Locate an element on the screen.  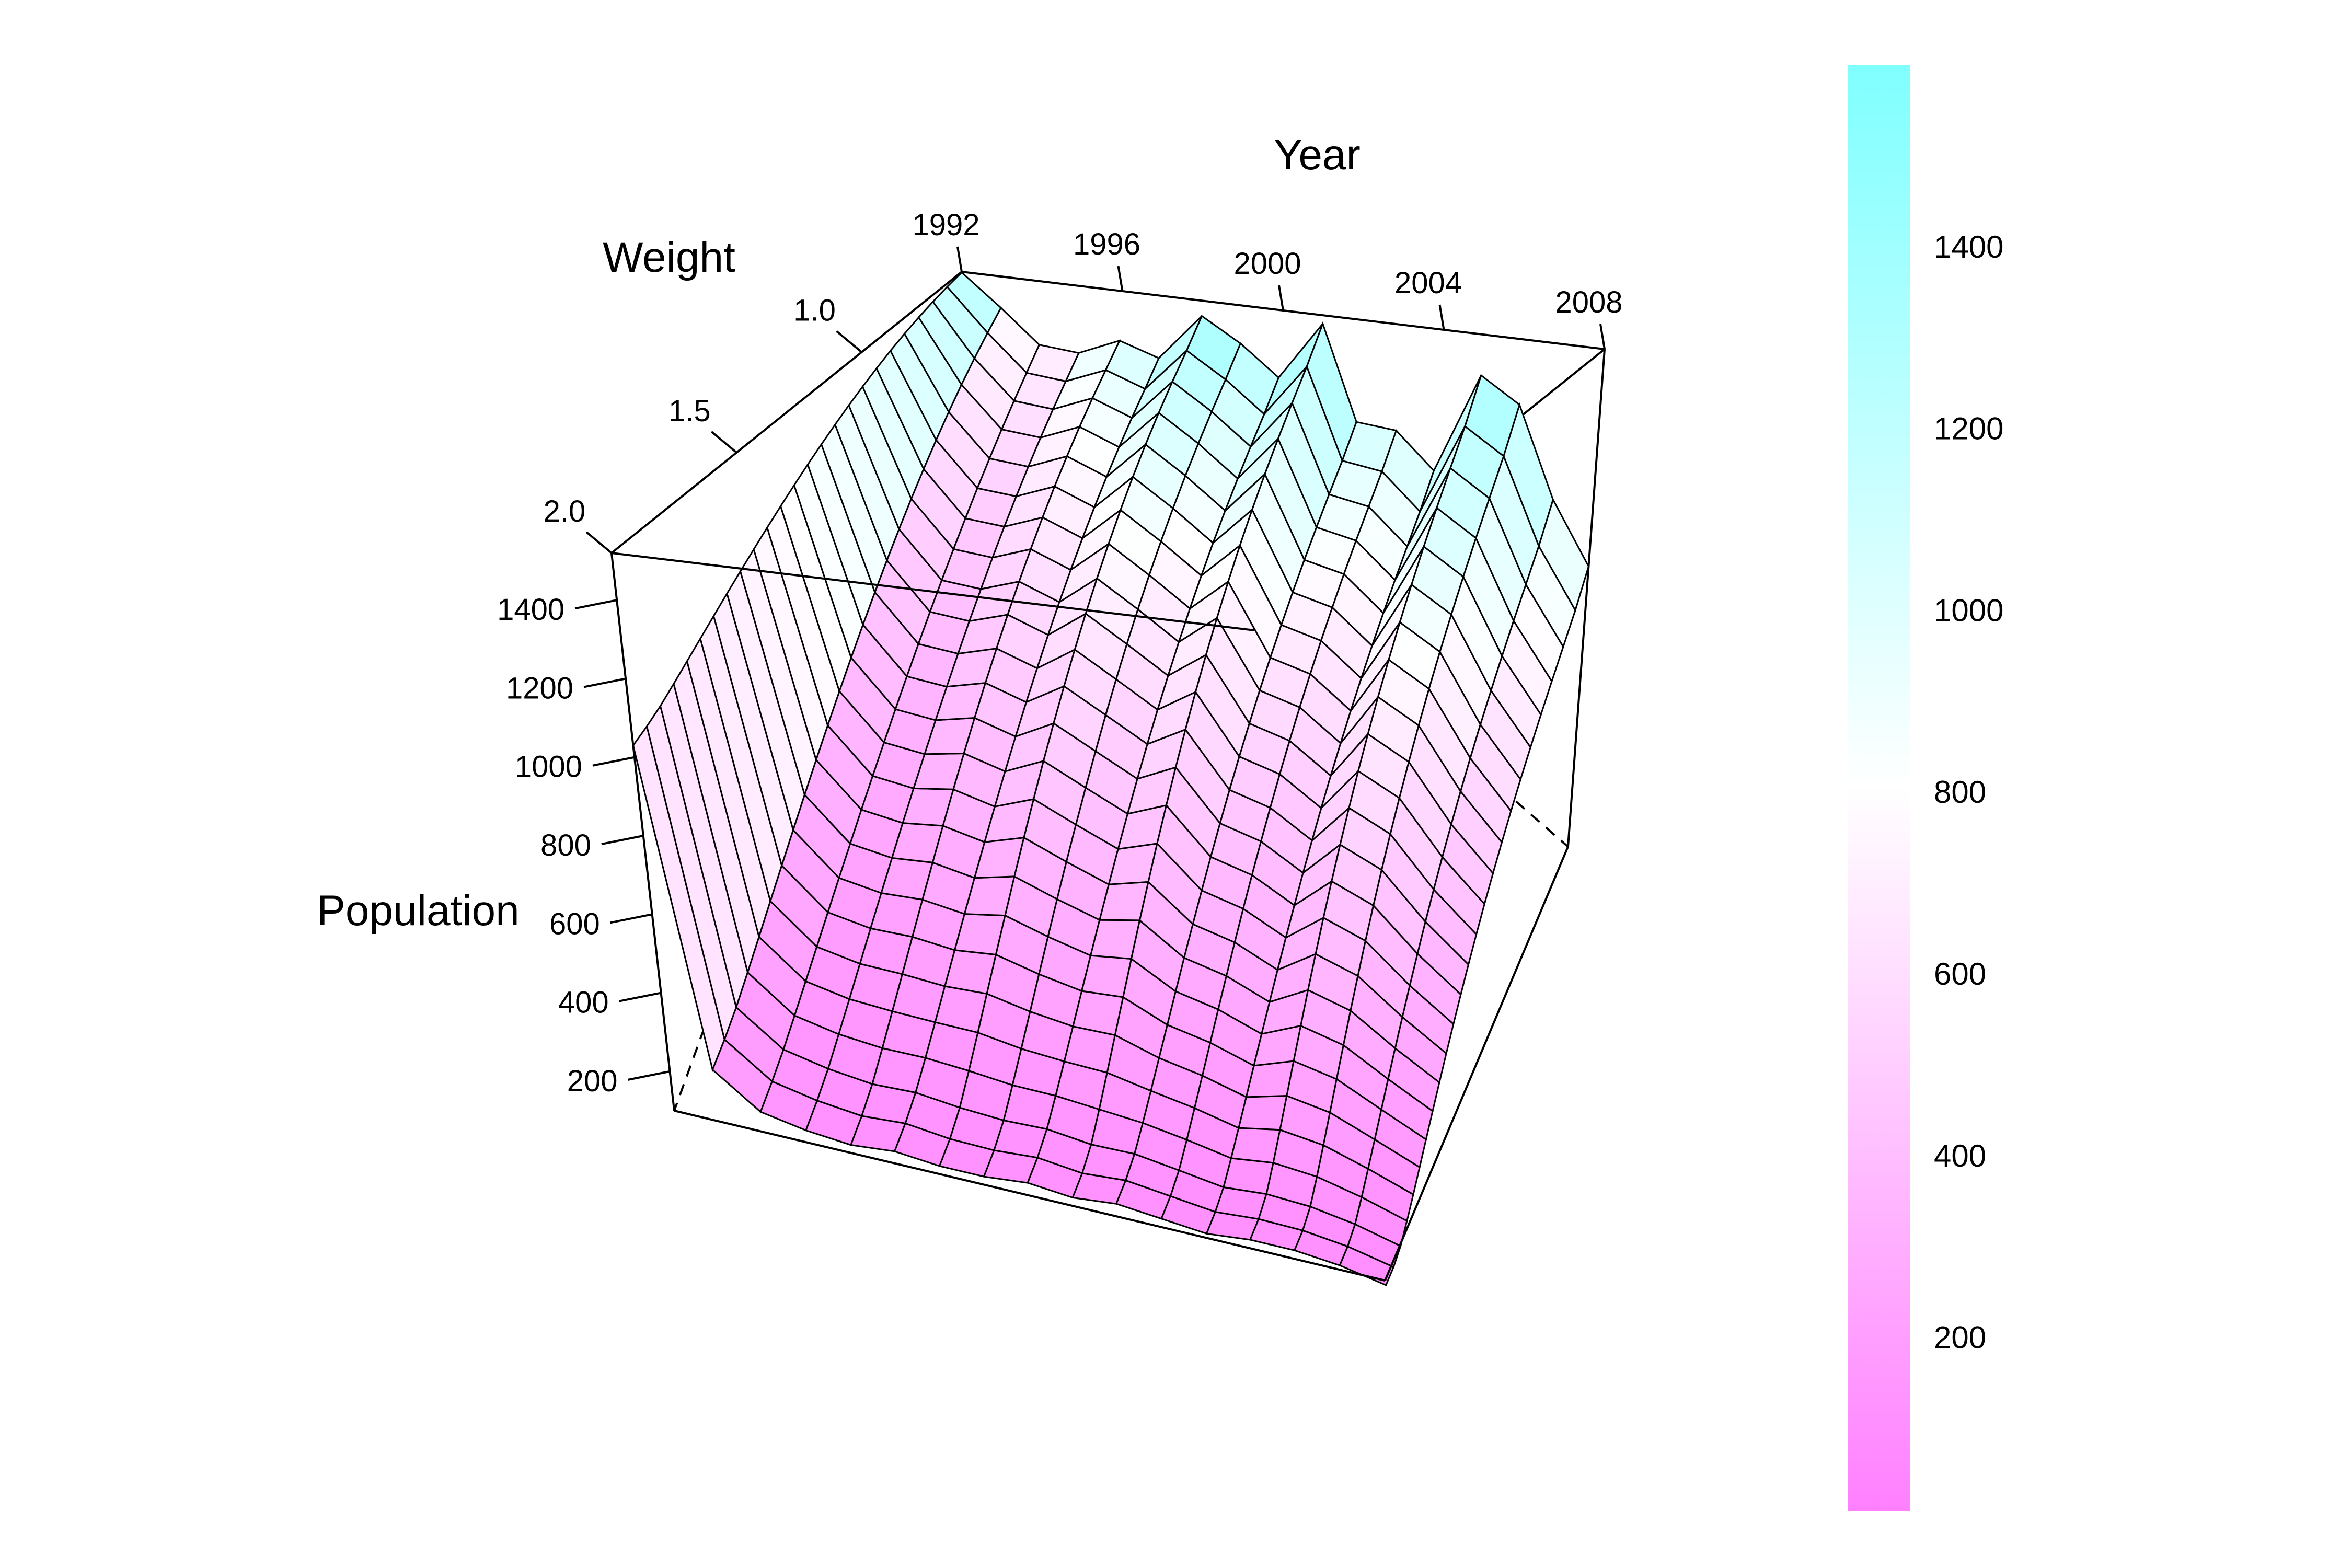
z-tick-label: 1200 is located at coordinates (539, 688).